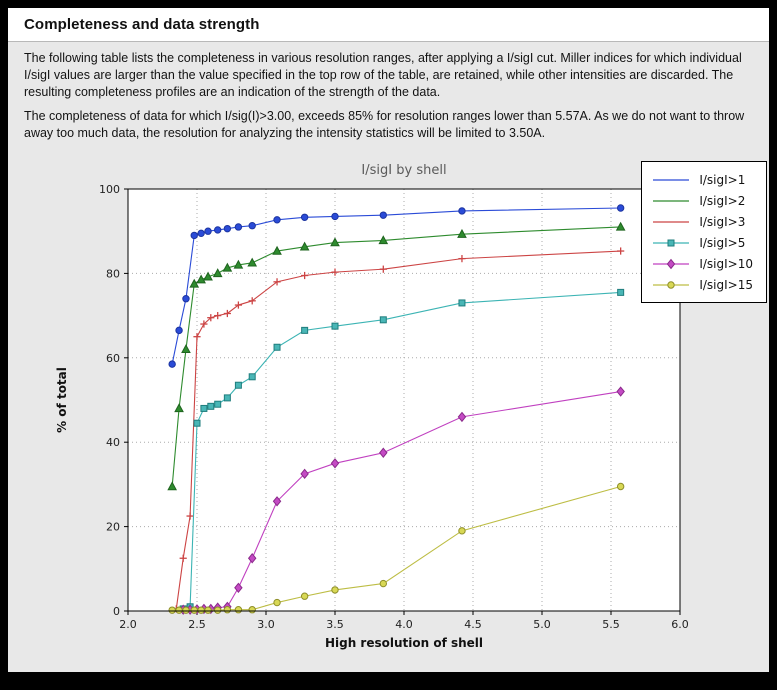 The image size is (777, 690). Describe the element at coordinates (722, 221) in the screenshot. I see `legend-label: I/sigI>3` at that location.